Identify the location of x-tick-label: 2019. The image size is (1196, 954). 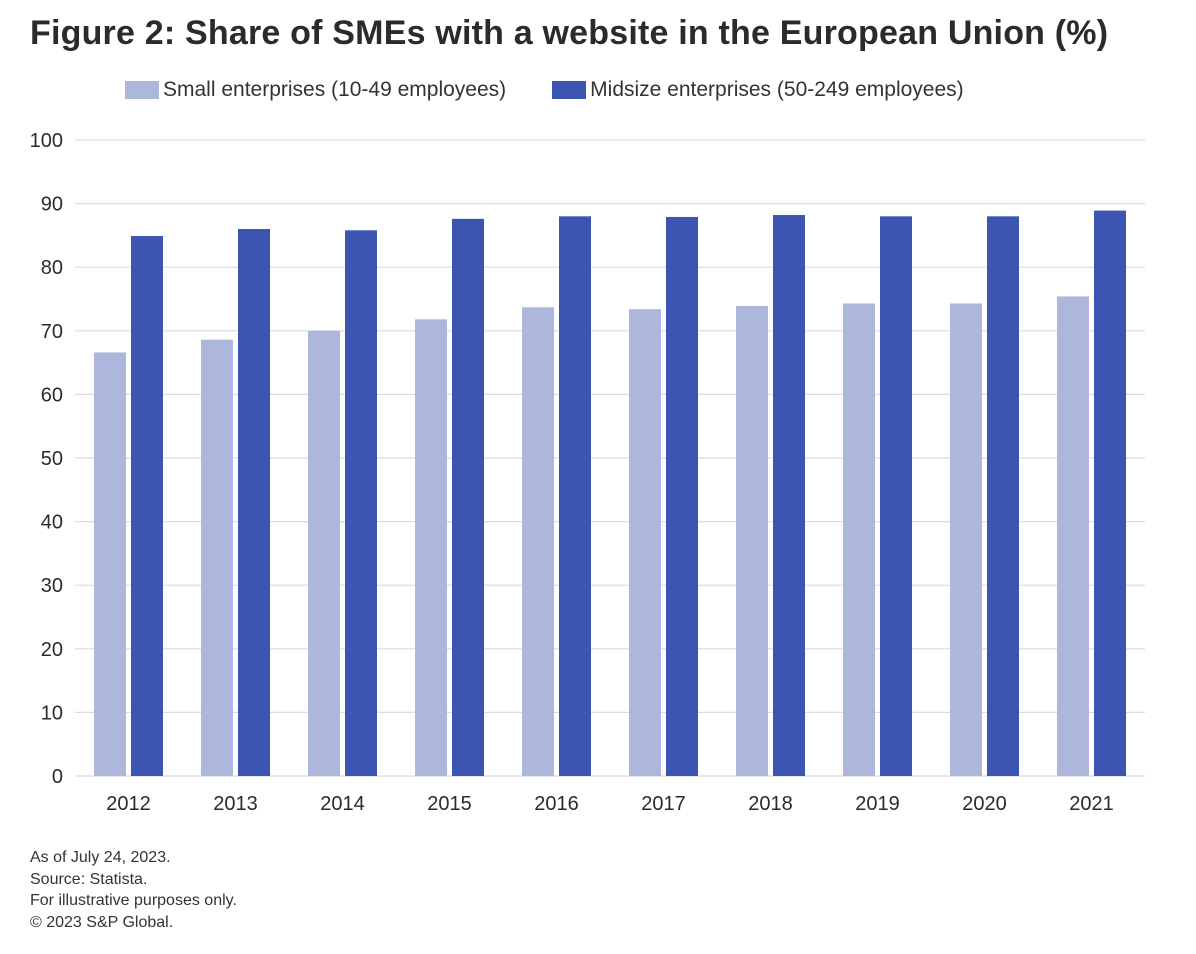
(877, 804).